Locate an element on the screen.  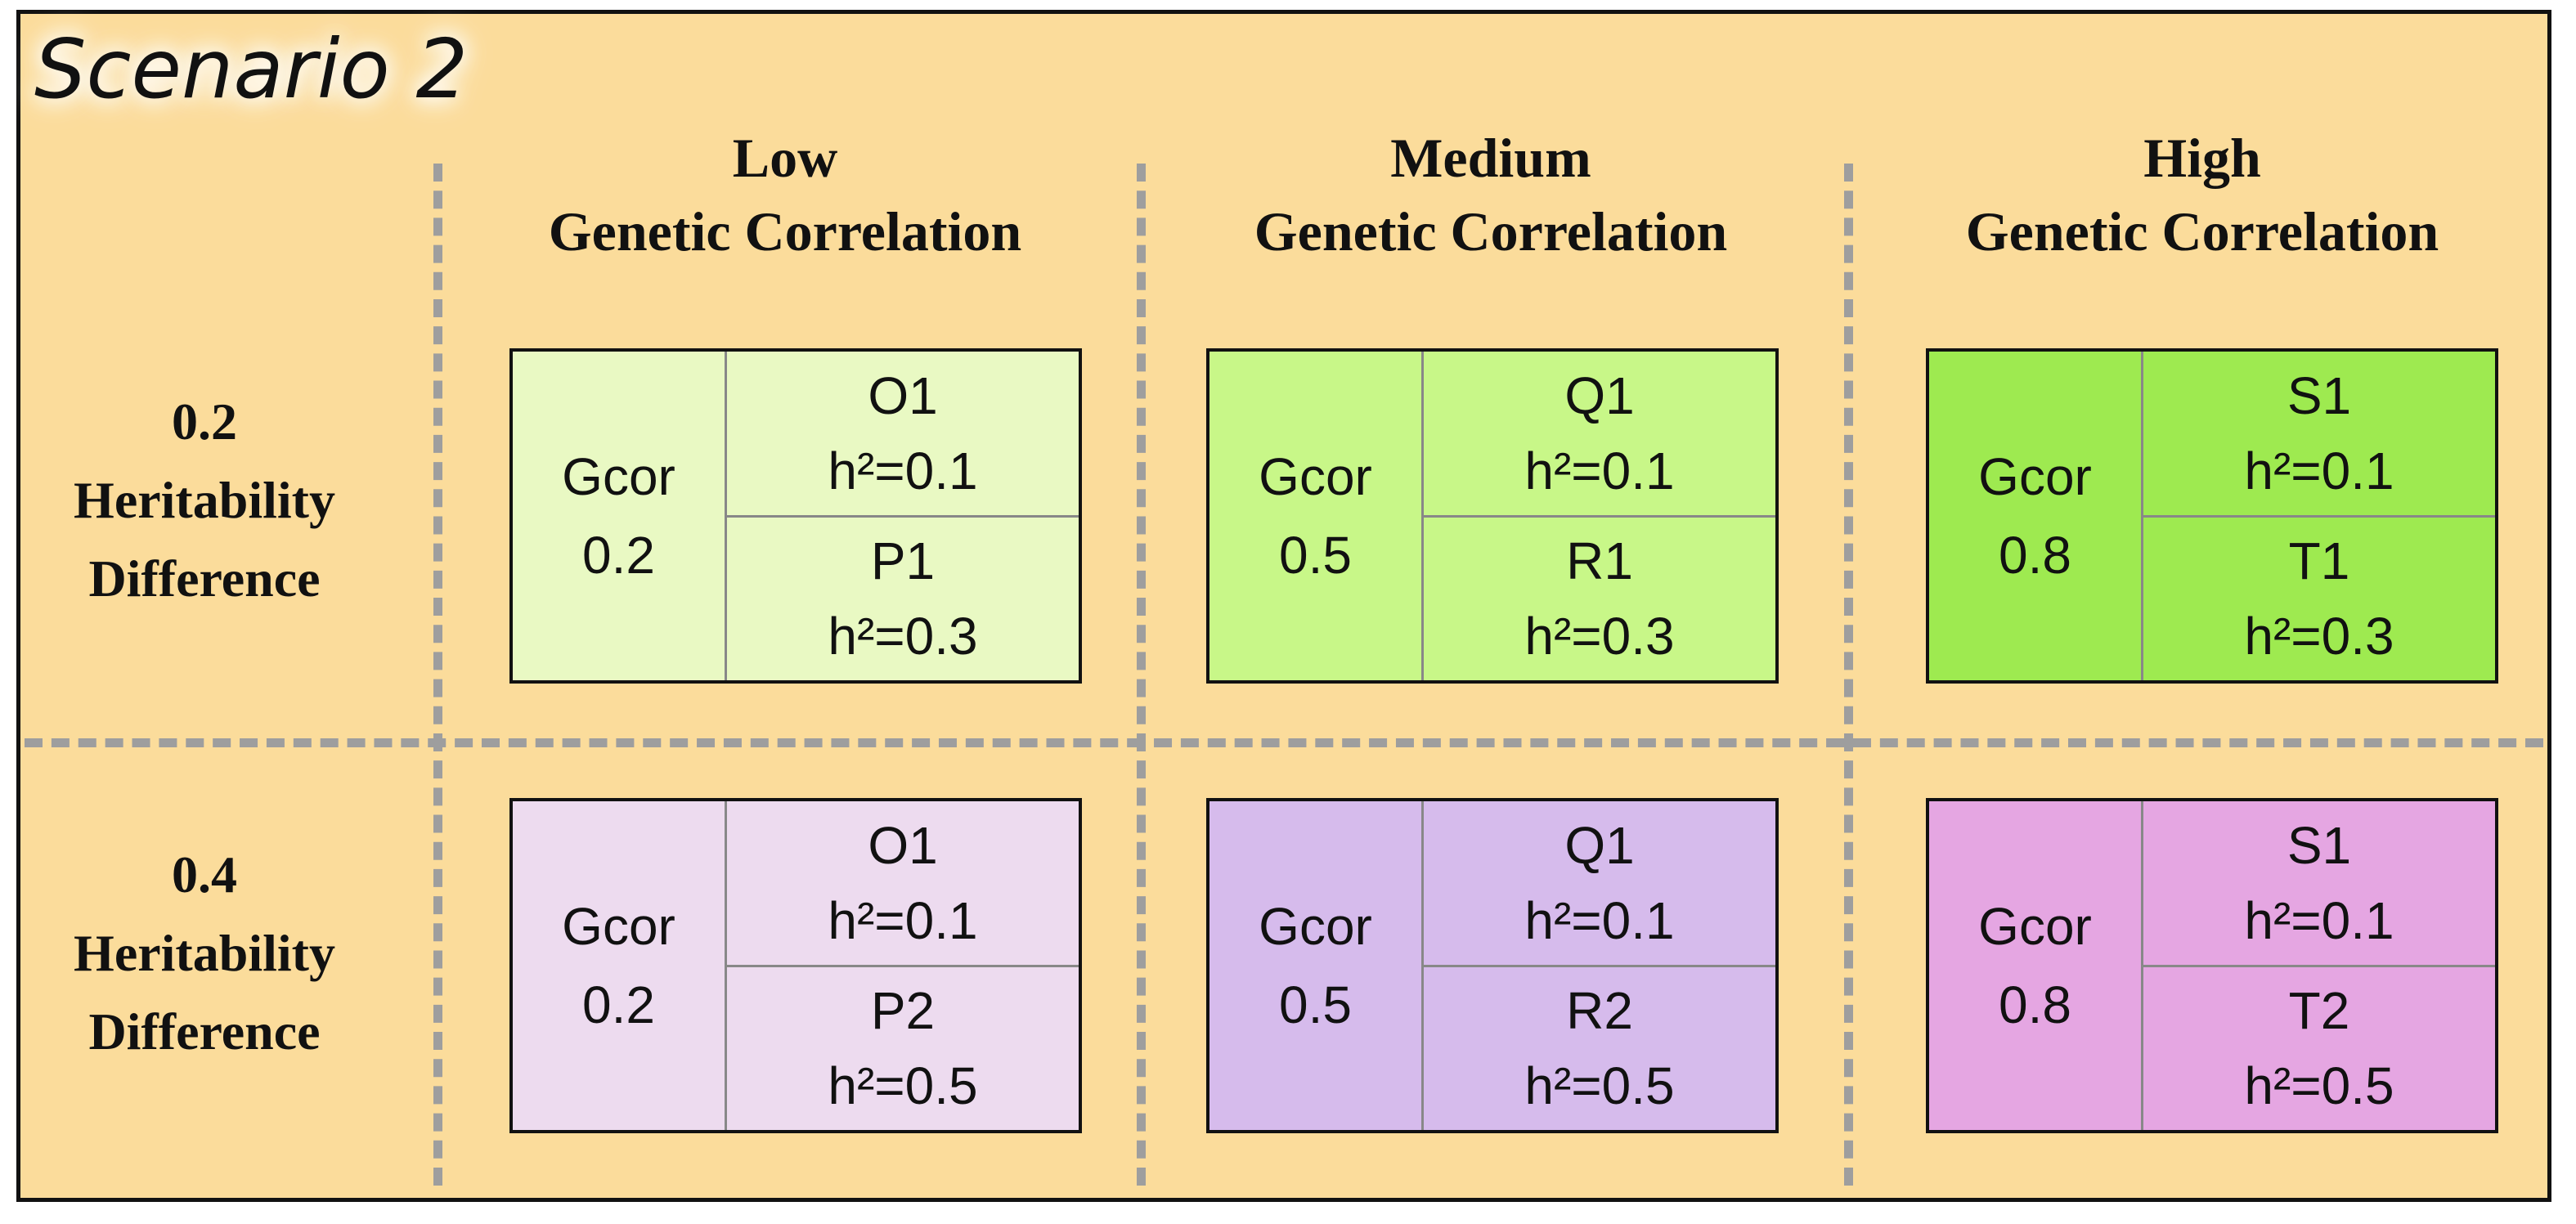
trait-pairs: O1 h²=0.1 P1 h²=0.3 is located at coordinates (903, 516).